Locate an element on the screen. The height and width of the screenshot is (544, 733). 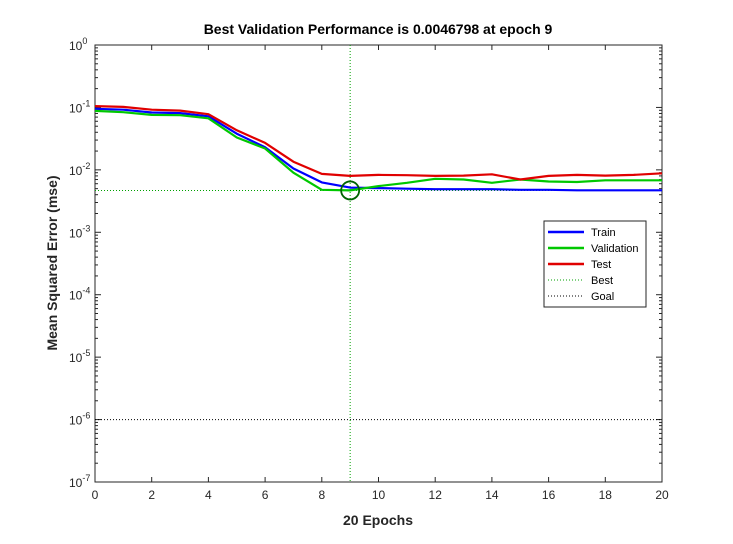
legend-label-train: Train is located at coordinates (603, 233).